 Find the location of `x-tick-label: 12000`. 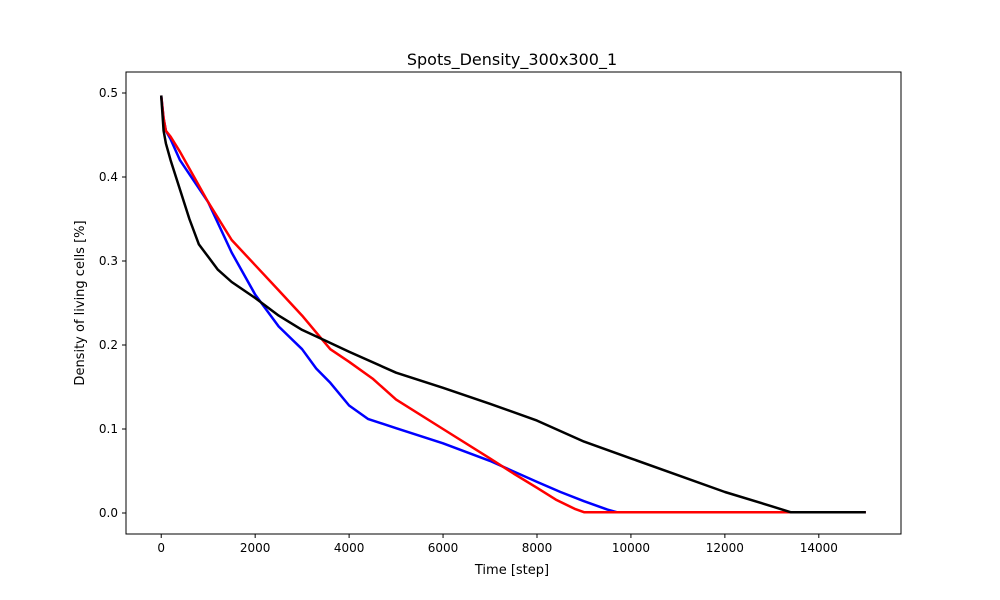

x-tick-label: 12000 is located at coordinates (725, 548).